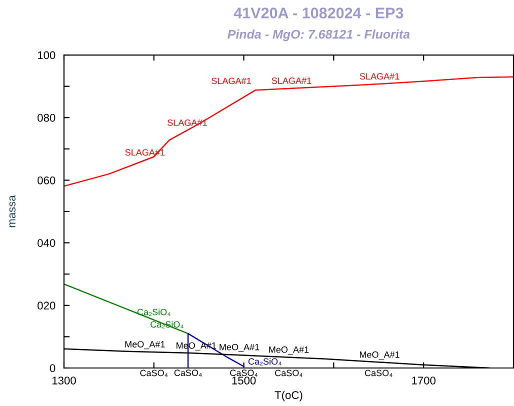 Image resolution: width=514 pixels, height=406 pixels. Describe the element at coordinates (47, 55) in the screenshot. I see `y-tick-label: 100` at that location.